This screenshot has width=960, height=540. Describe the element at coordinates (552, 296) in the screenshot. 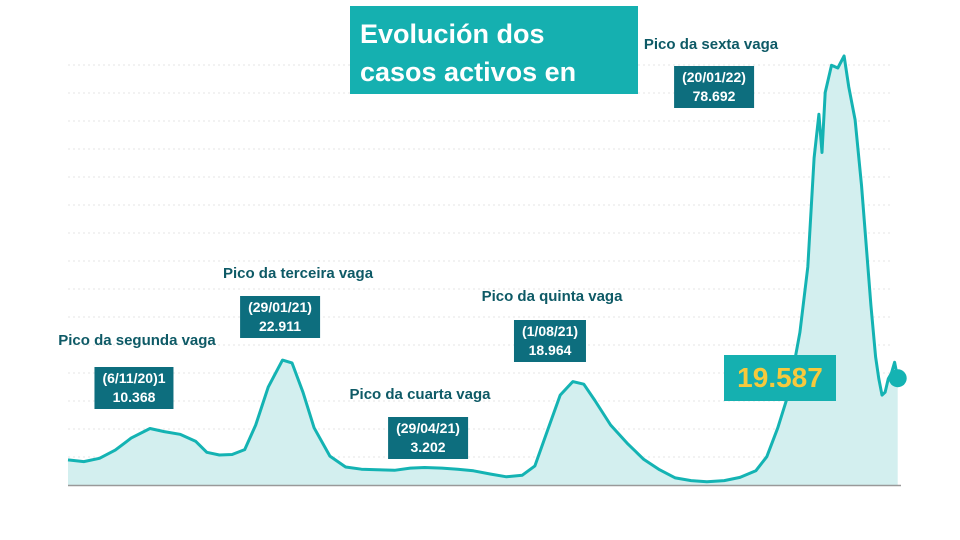

I see `peak-label-fifth-wave: Pico da quinta vaga` at that location.